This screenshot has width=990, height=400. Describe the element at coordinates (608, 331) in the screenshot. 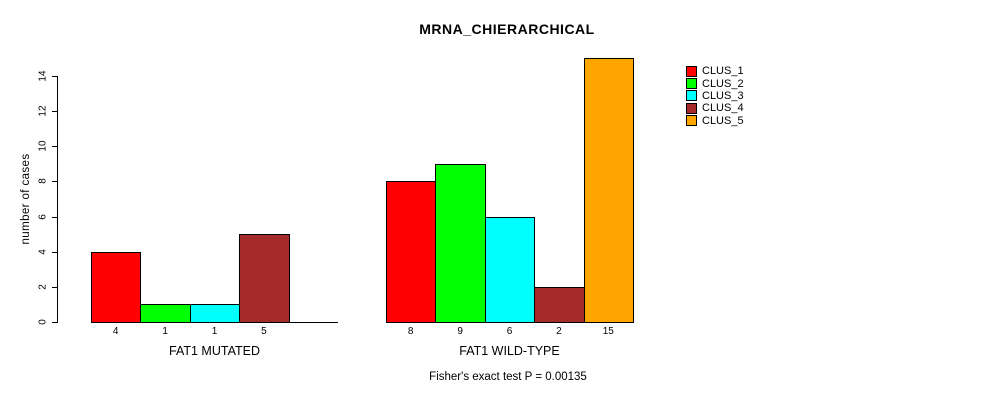

I see `bar-value-label: 15` at that location.